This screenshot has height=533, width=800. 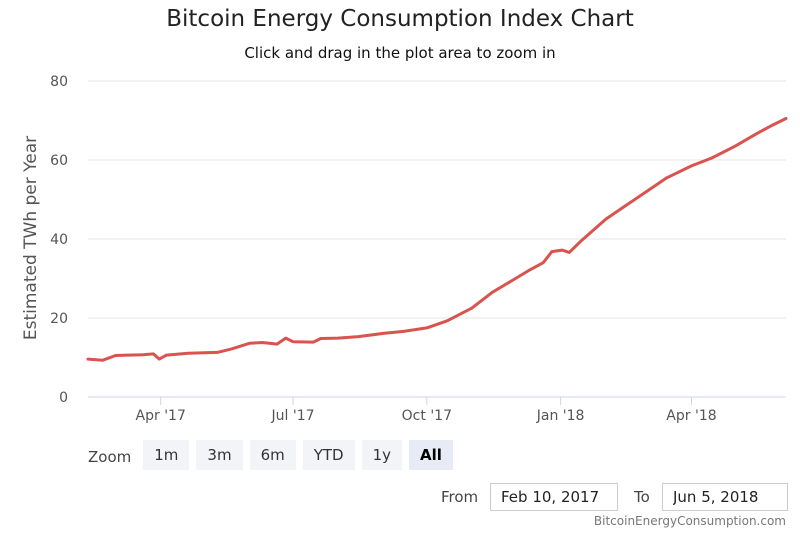 I want to click on y-tick-label: 60, so click(x=59, y=161).